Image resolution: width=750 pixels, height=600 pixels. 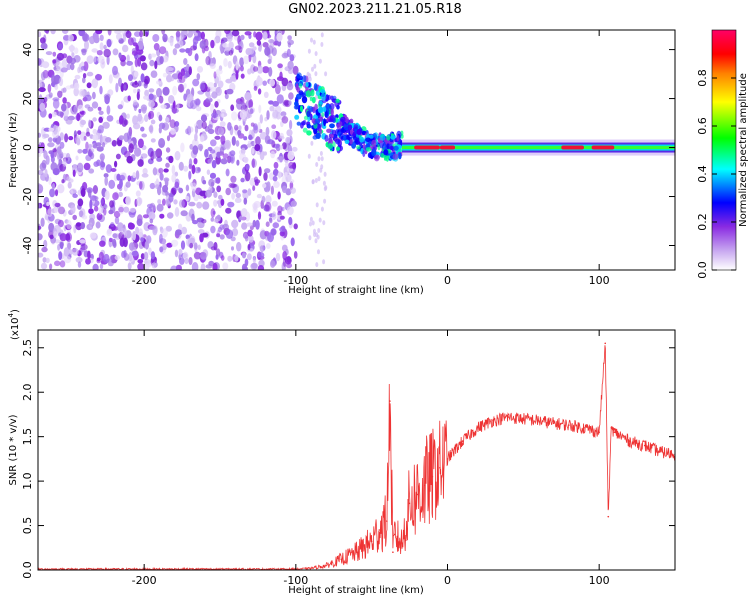 I want to click on snr-scale-label: (x10, so click(x=15, y=328).